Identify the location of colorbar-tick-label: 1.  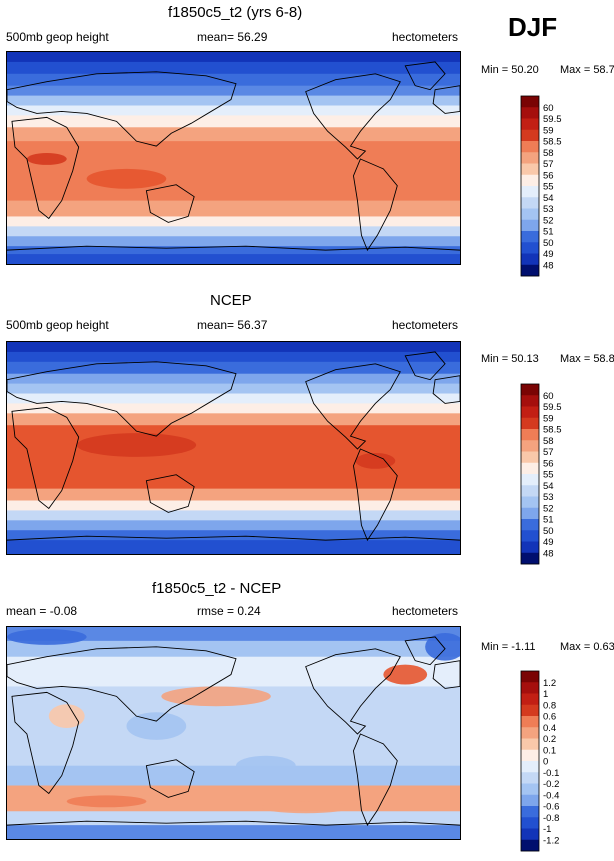
(545, 694).